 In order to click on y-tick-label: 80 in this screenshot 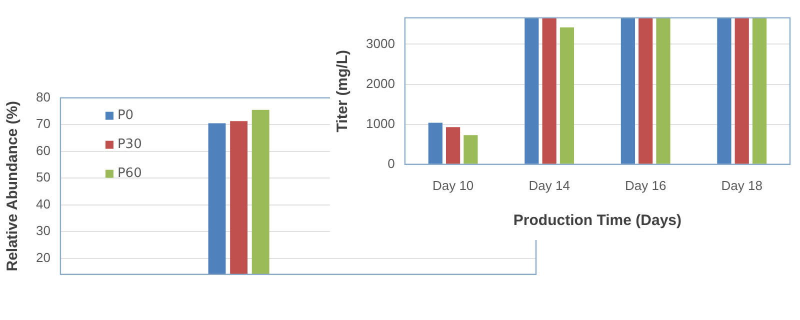, I will do `click(43, 96)`.